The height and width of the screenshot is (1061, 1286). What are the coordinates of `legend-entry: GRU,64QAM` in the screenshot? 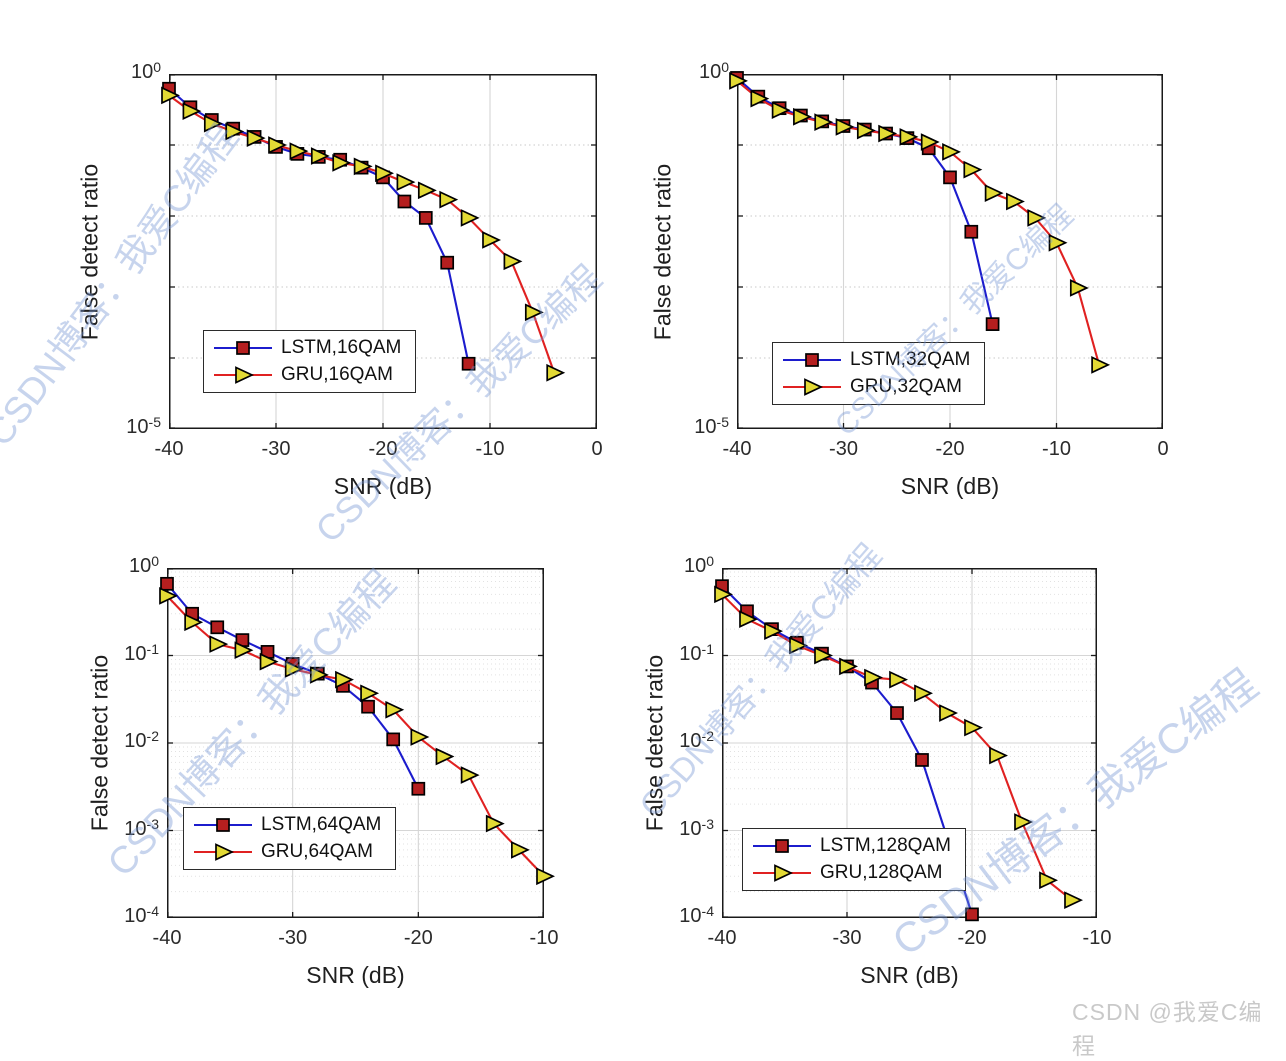 It's located at (287, 852).